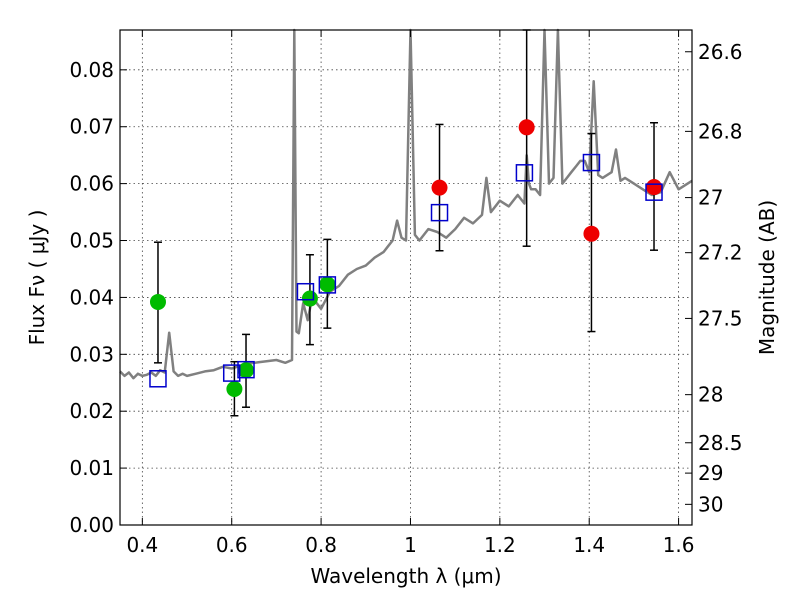 The width and height of the screenshot is (800, 600). What do you see at coordinates (232, 545) in the screenshot?
I see `x-tick-label: 0.6` at bounding box center [232, 545].